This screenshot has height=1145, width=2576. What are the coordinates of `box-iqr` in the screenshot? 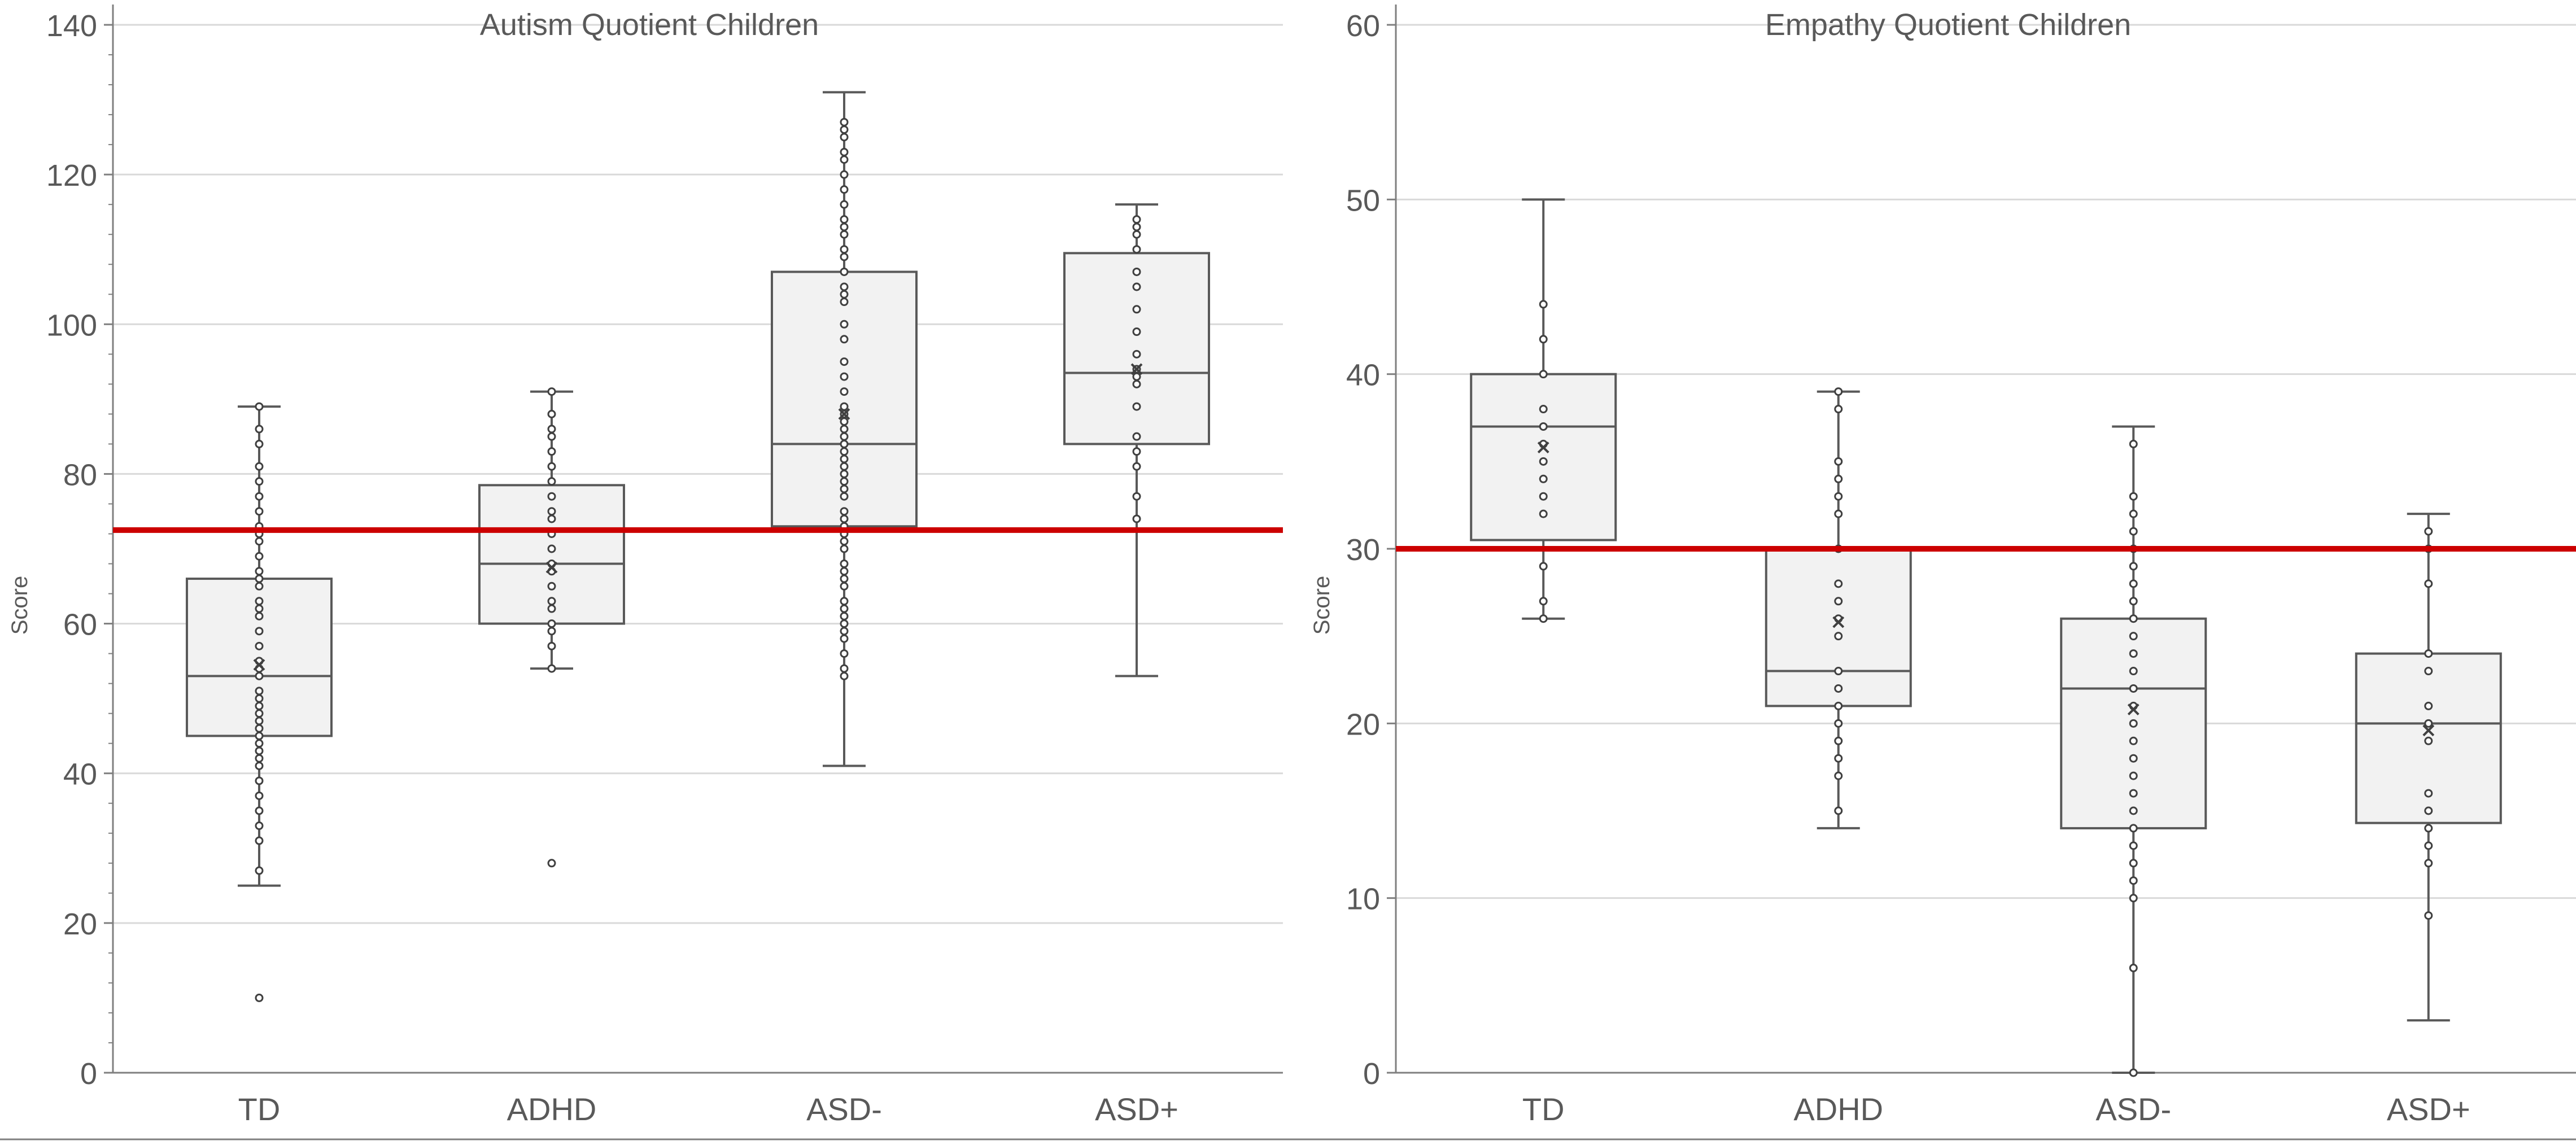 It's located at (1839, 627).